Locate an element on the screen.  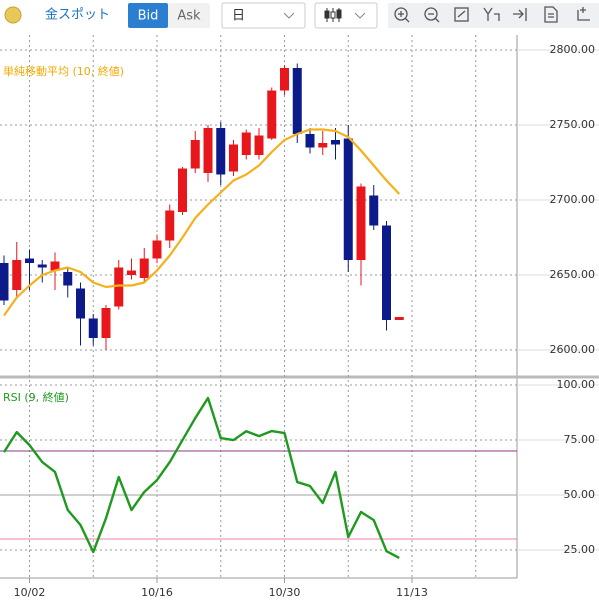
zoom-in is located at coordinates (402, 15).